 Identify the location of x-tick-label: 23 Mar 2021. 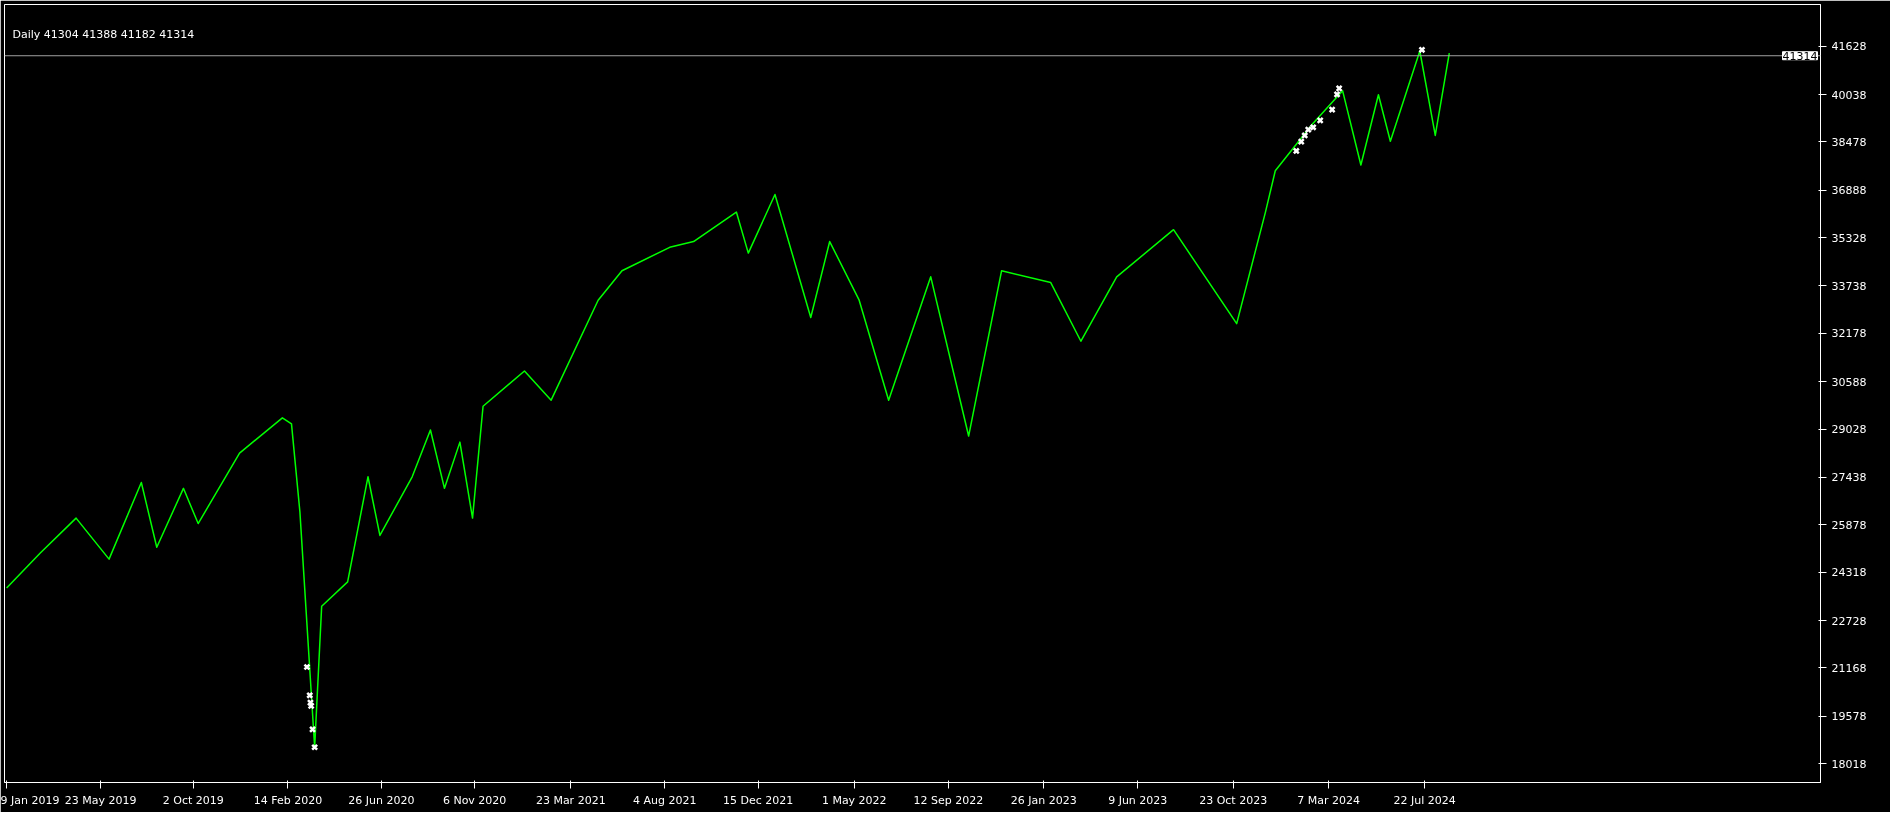
(570, 800).